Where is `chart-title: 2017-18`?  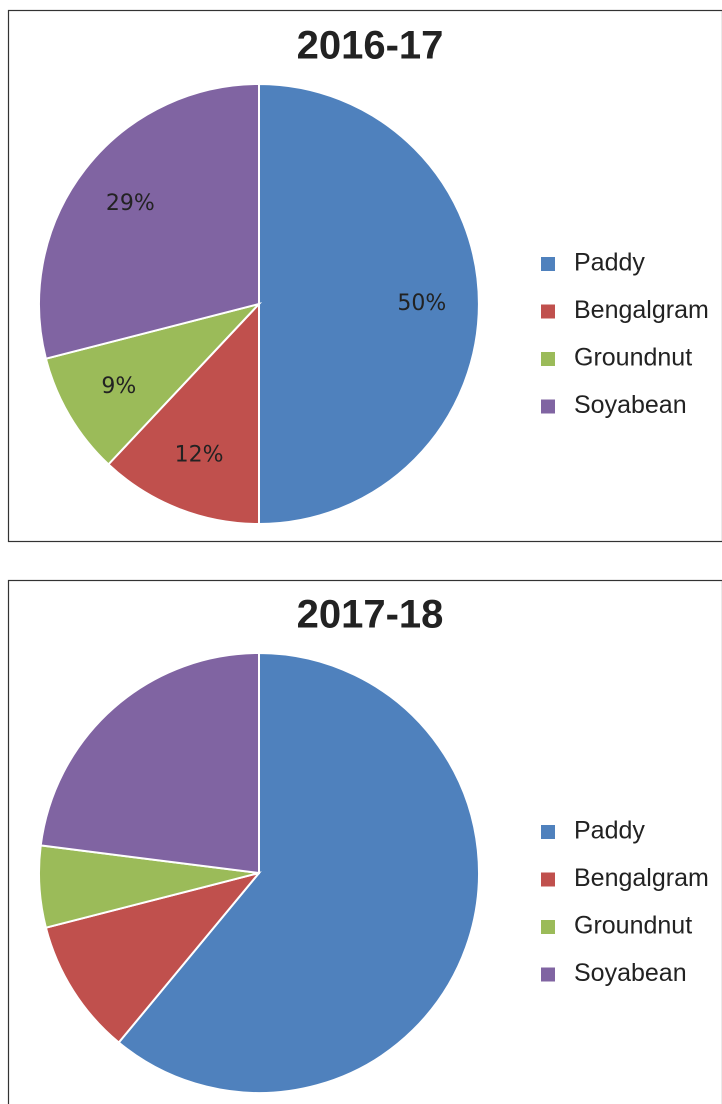
chart-title: 2017-18 is located at coordinates (370, 615).